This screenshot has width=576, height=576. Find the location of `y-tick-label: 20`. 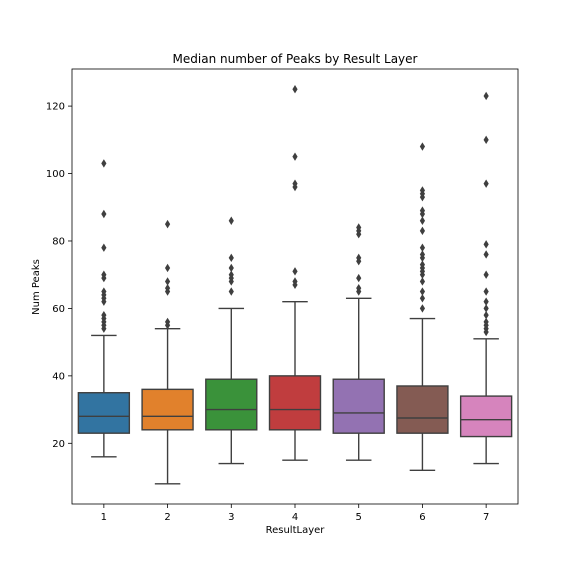

y-tick-label: 20 is located at coordinates (58, 444).